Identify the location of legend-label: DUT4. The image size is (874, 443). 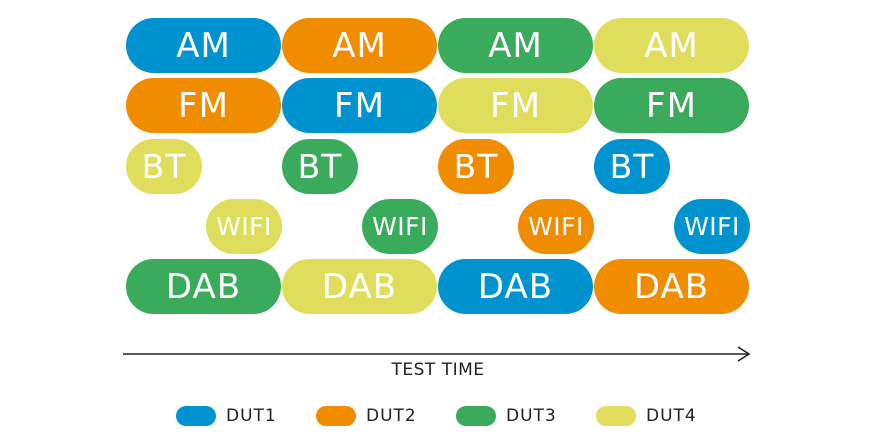
(671, 416).